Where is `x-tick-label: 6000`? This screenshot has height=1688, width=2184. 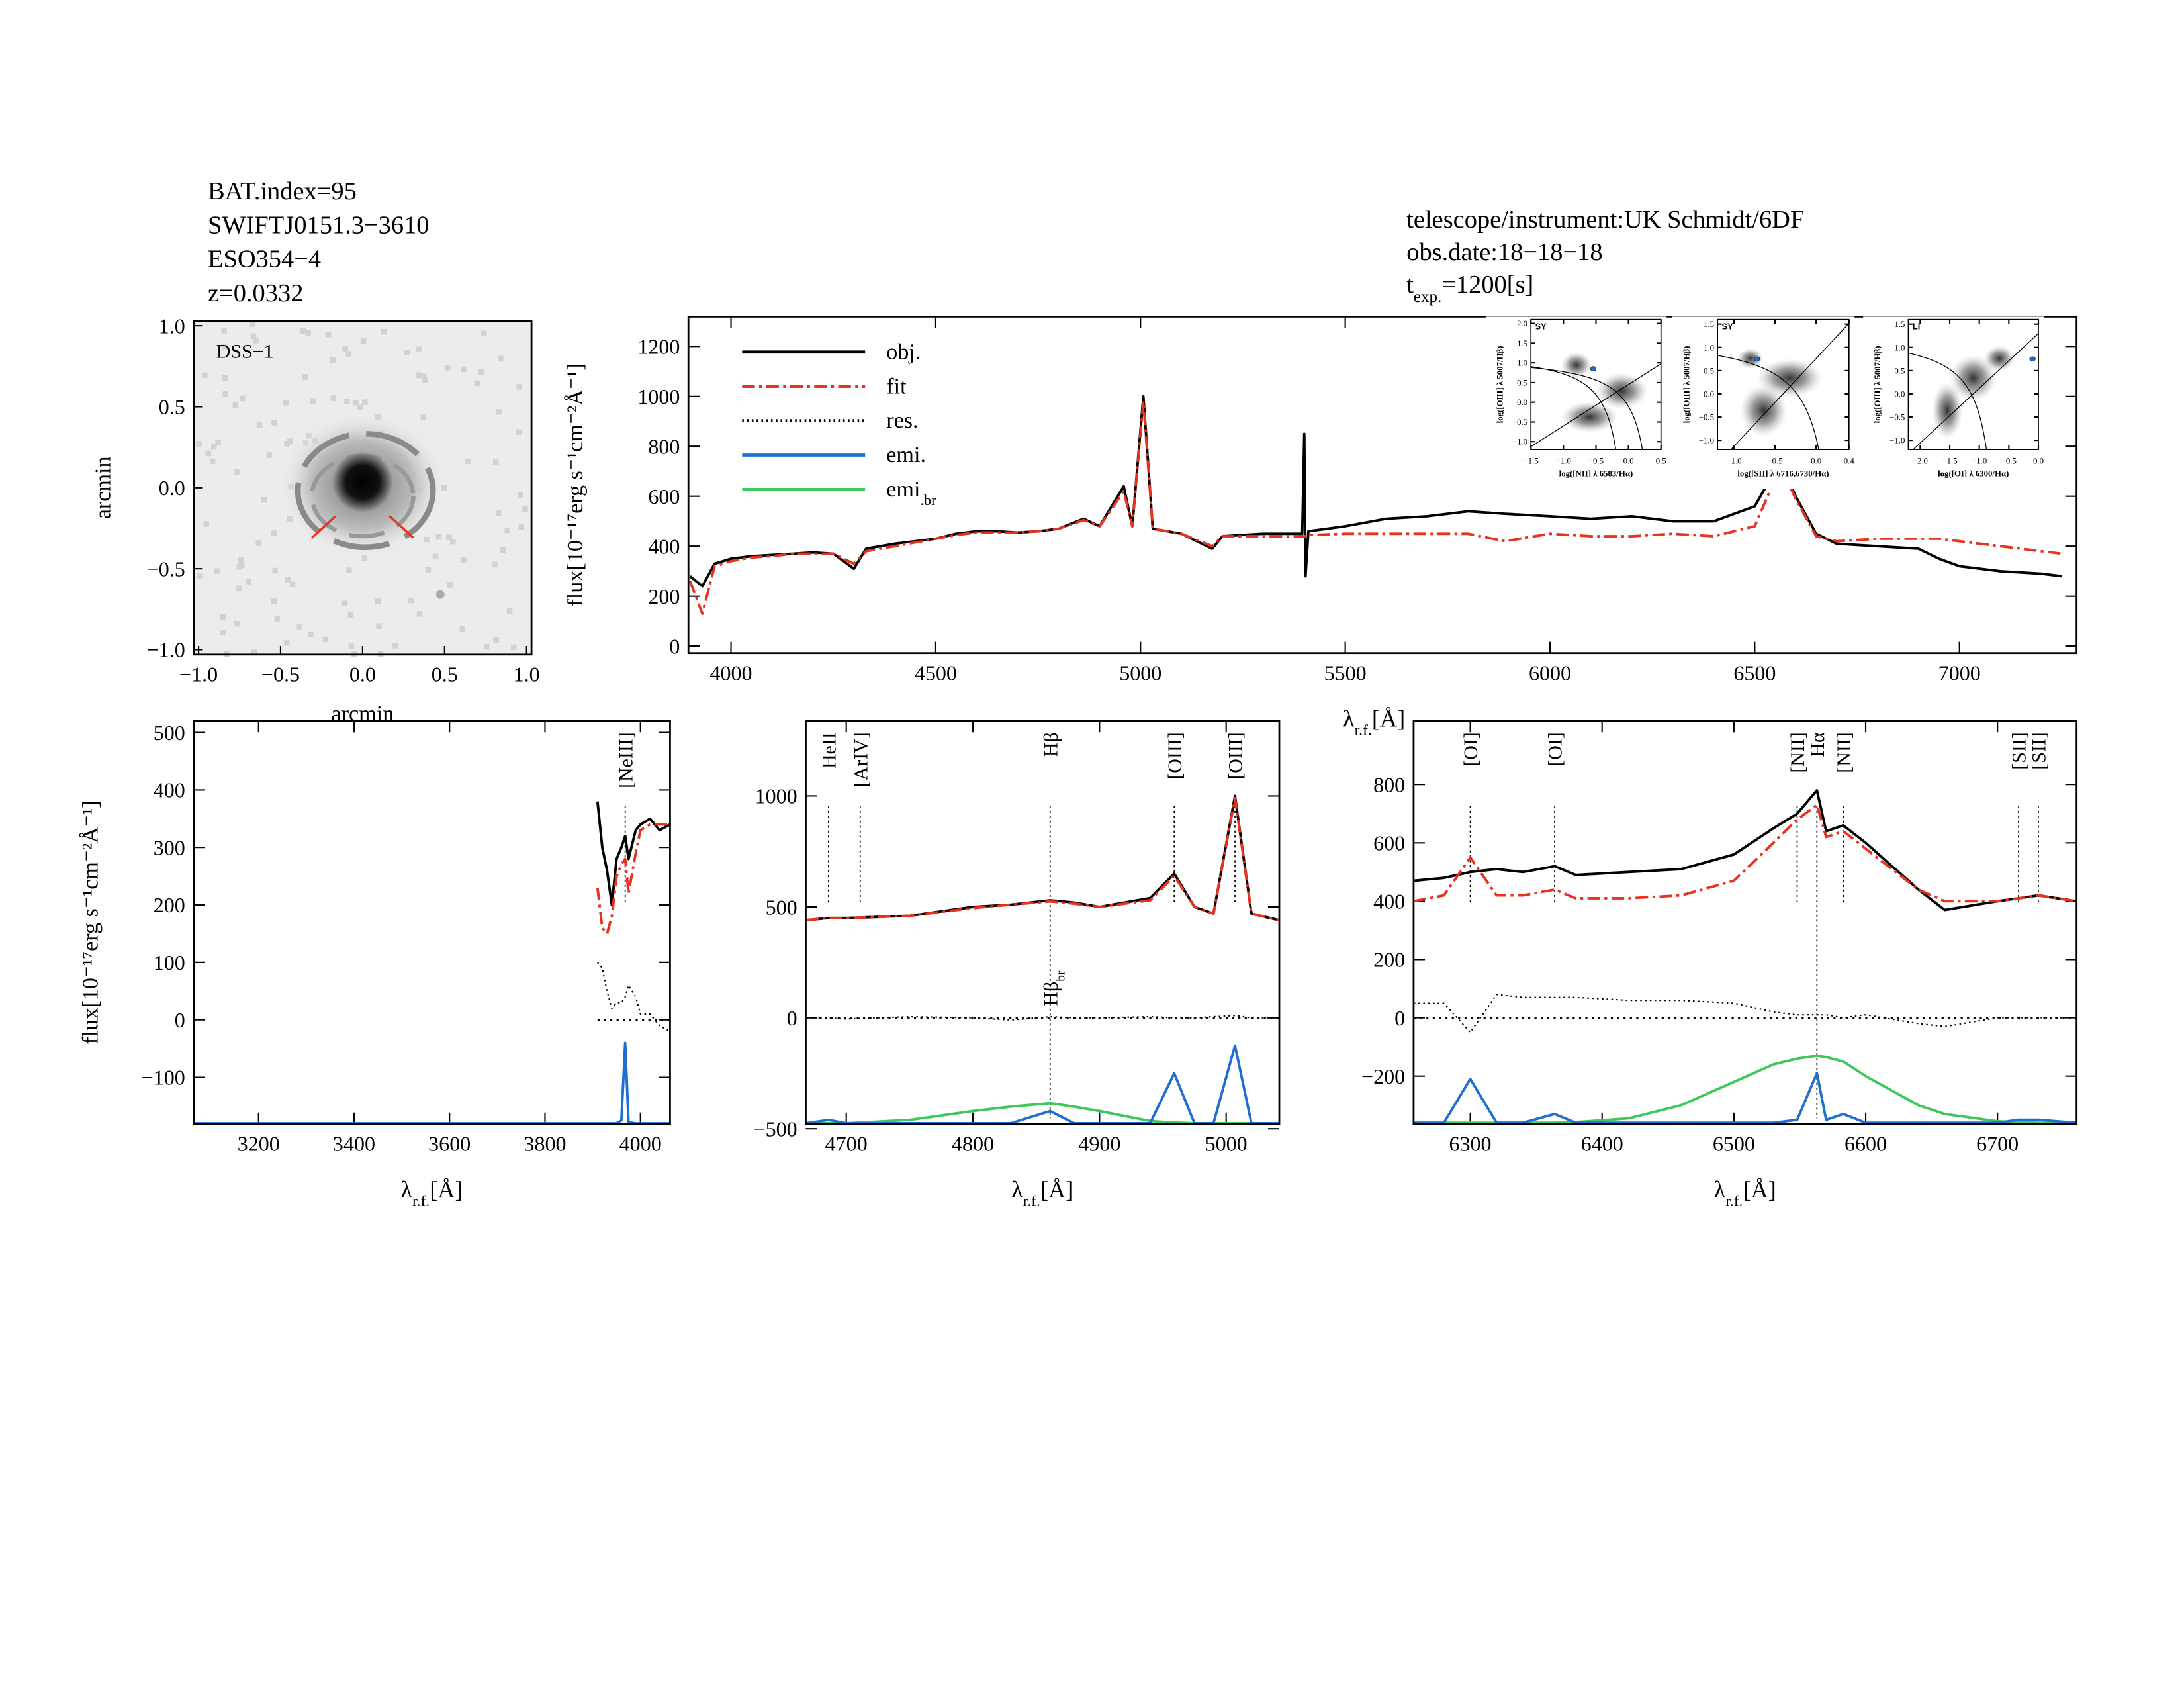
x-tick-label: 6000 is located at coordinates (1550, 672).